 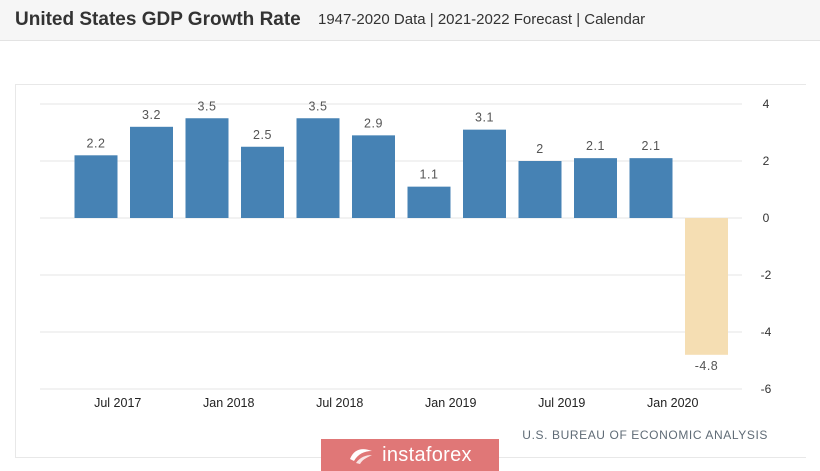 I want to click on bar-value-label: 2.2, so click(x=96, y=143).